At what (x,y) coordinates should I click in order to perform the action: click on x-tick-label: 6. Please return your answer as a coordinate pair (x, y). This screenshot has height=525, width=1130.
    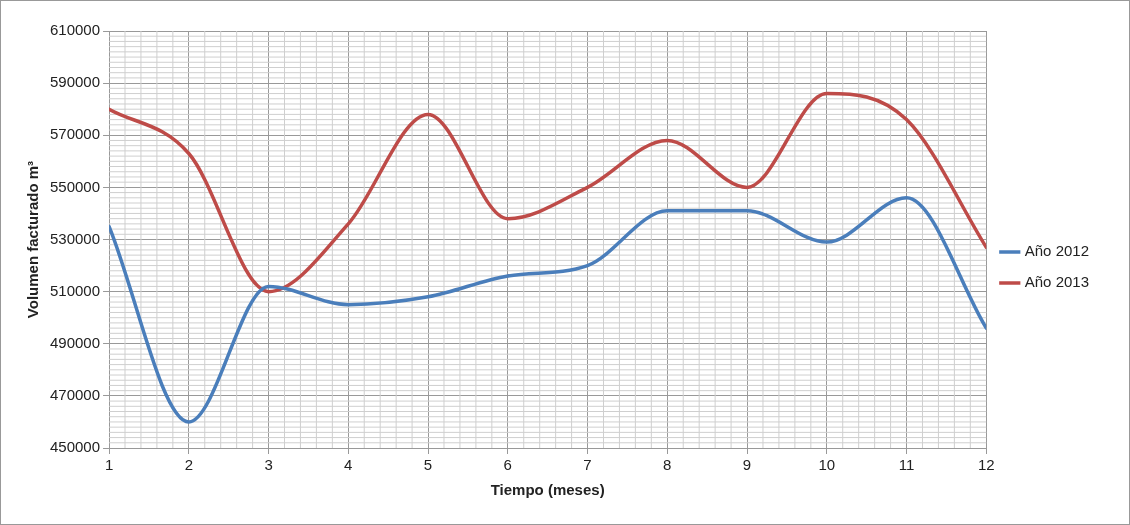
    Looking at the image, I should click on (507, 465).